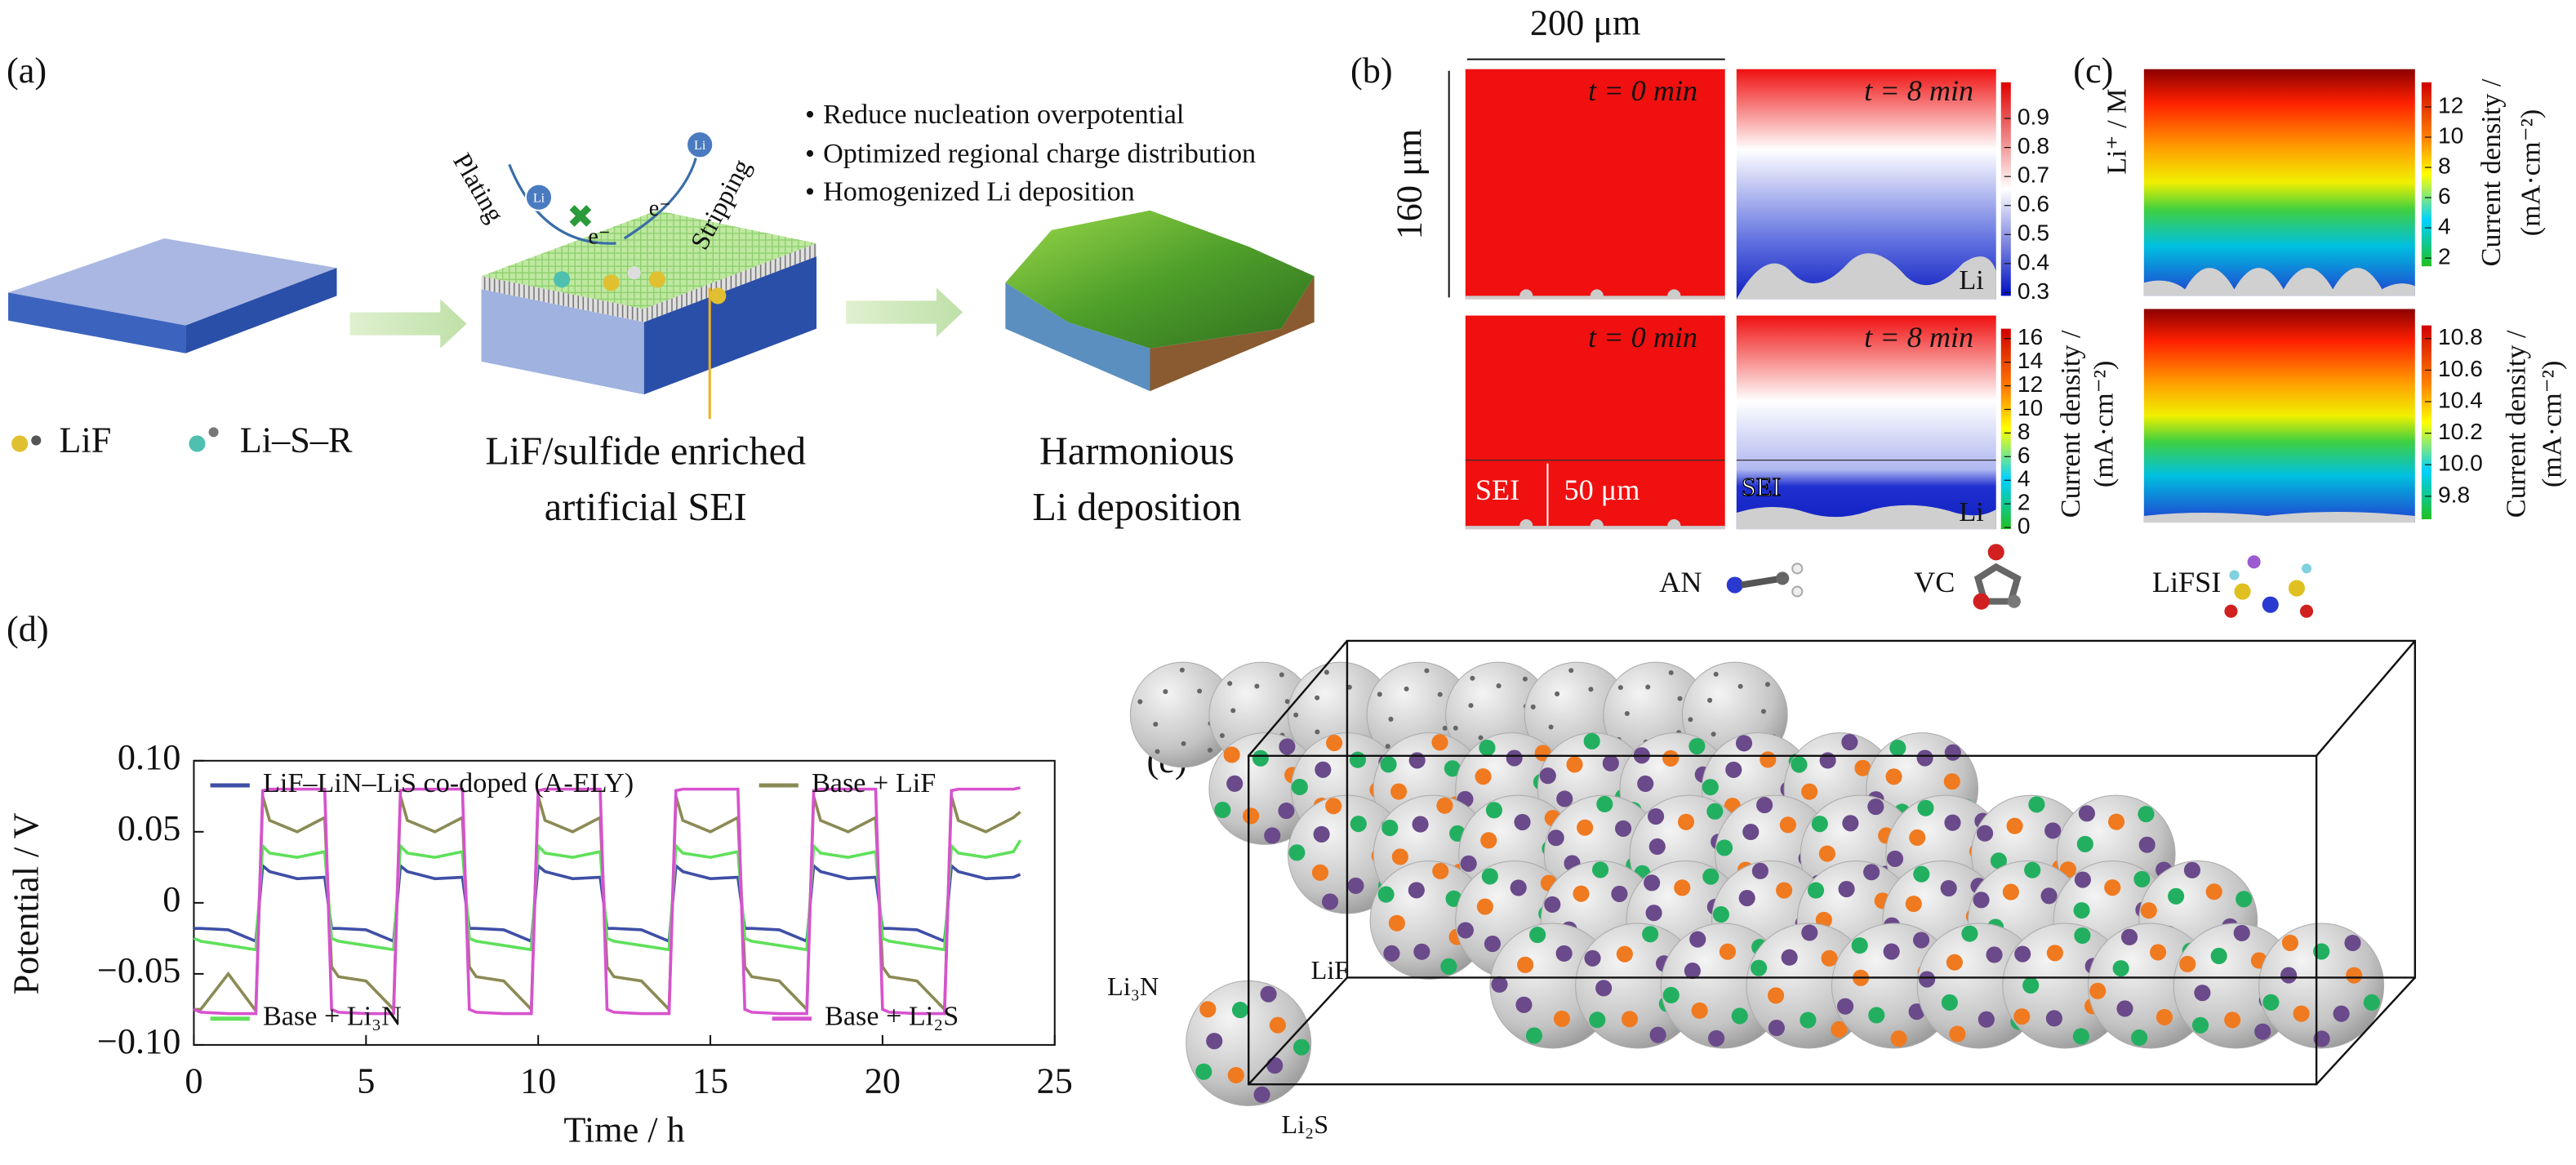 This screenshot has height=1165, width=2576. I want to click on x-tick-label: 0, so click(193, 1081).